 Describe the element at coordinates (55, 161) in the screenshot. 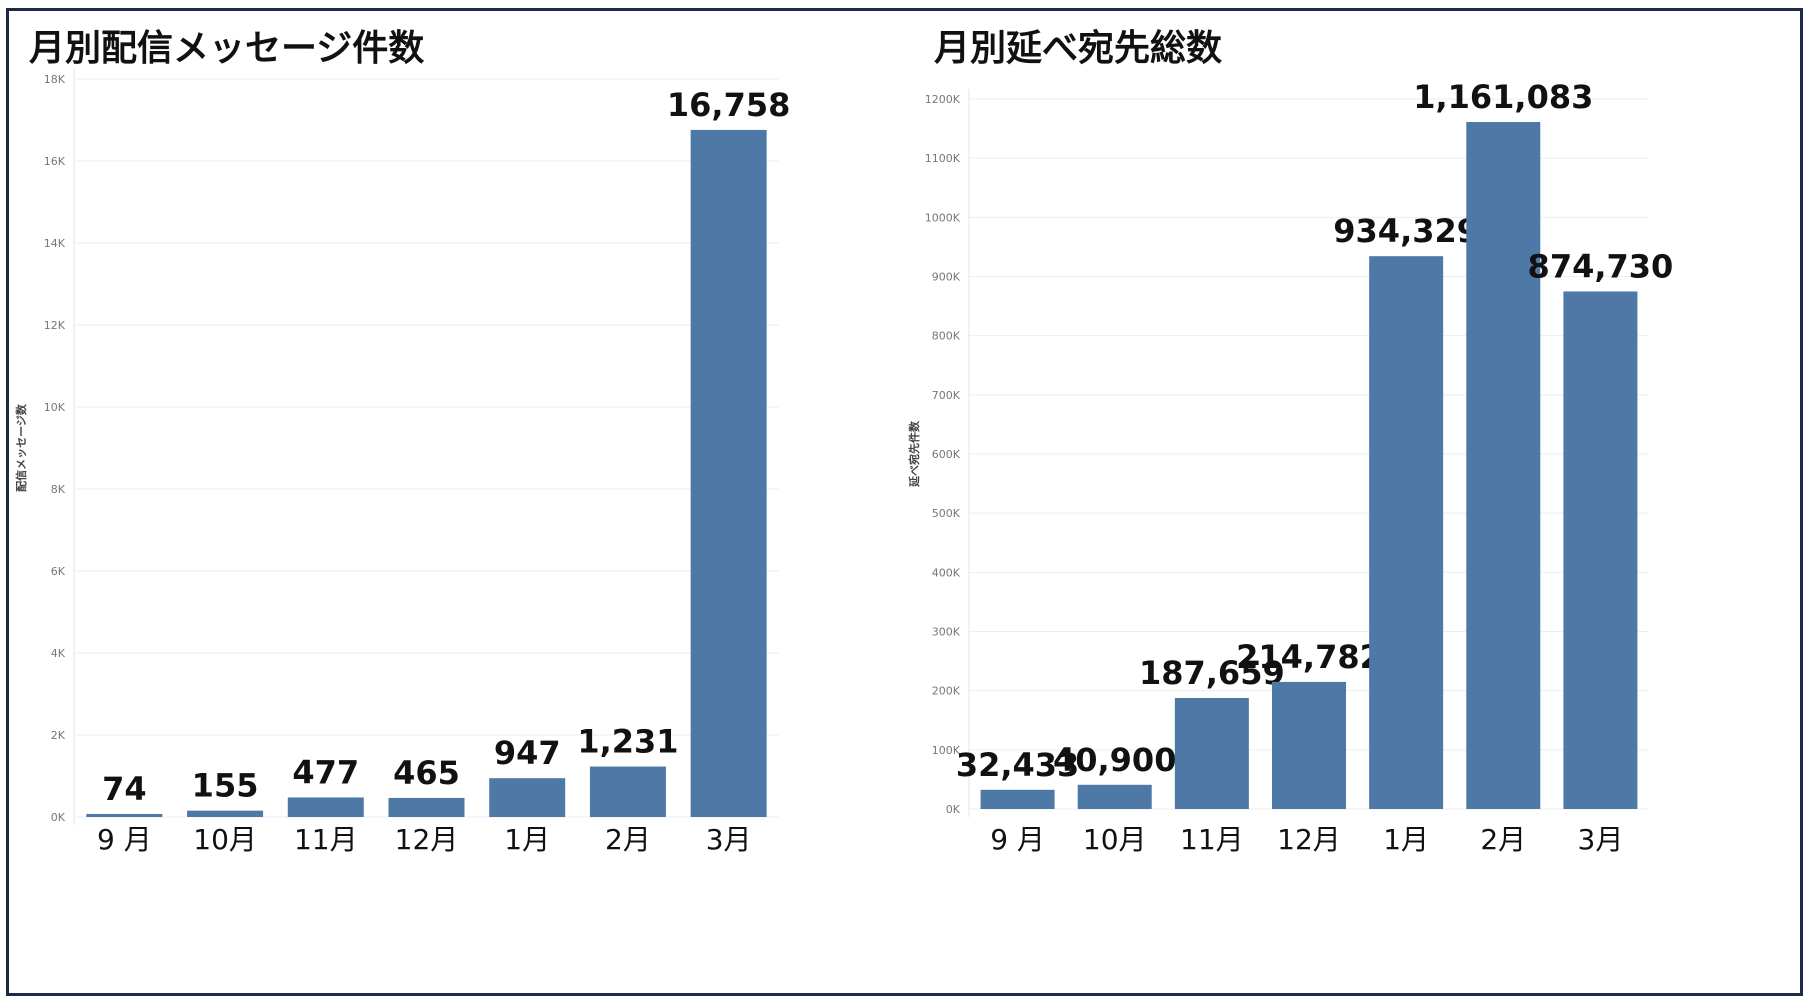

I see `y-tick-label: 16K` at that location.